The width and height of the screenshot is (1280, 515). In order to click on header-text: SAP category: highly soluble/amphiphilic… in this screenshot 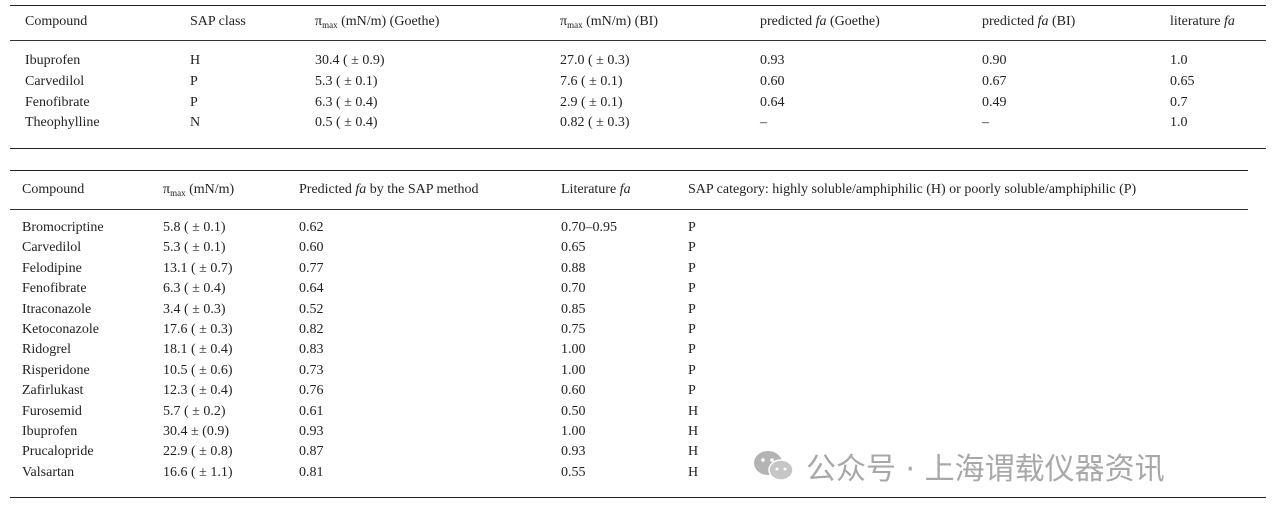, I will do `click(912, 189)`.